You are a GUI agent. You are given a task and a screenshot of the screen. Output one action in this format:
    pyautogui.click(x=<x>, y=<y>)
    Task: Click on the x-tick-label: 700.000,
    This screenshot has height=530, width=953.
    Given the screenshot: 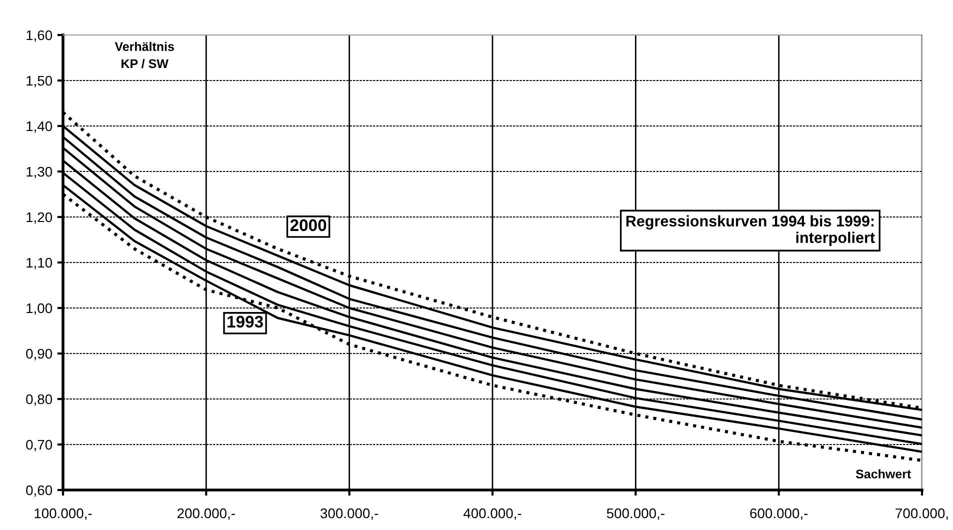 What is the action you would take?
    pyautogui.click(x=922, y=514)
    